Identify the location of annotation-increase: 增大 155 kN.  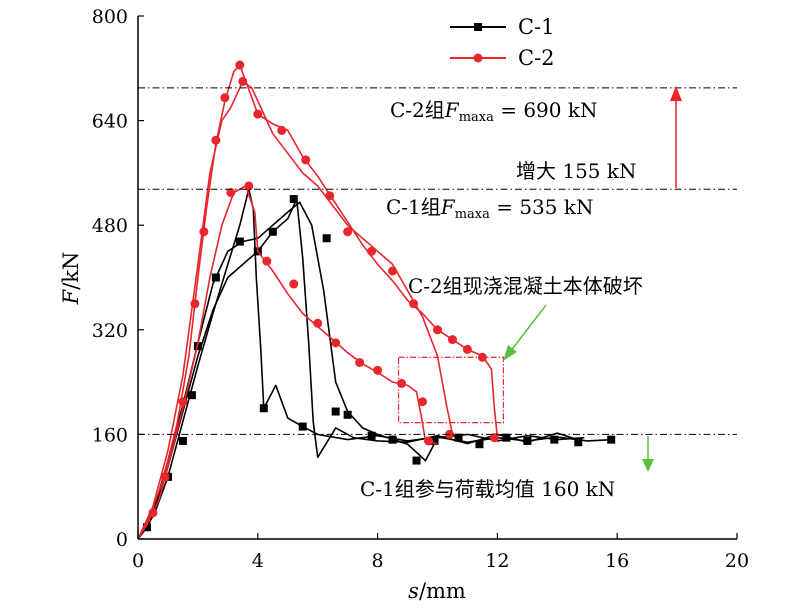
(576, 171).